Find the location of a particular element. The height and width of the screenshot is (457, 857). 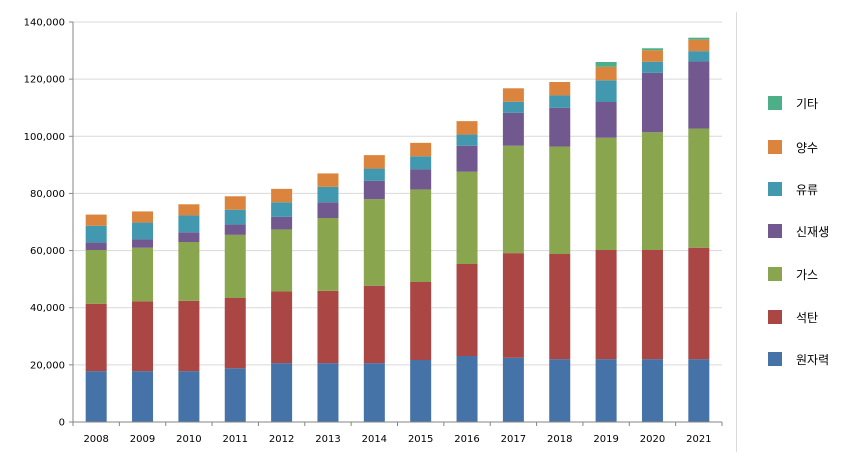

x-tick-label: 2012 is located at coordinates (281, 439).